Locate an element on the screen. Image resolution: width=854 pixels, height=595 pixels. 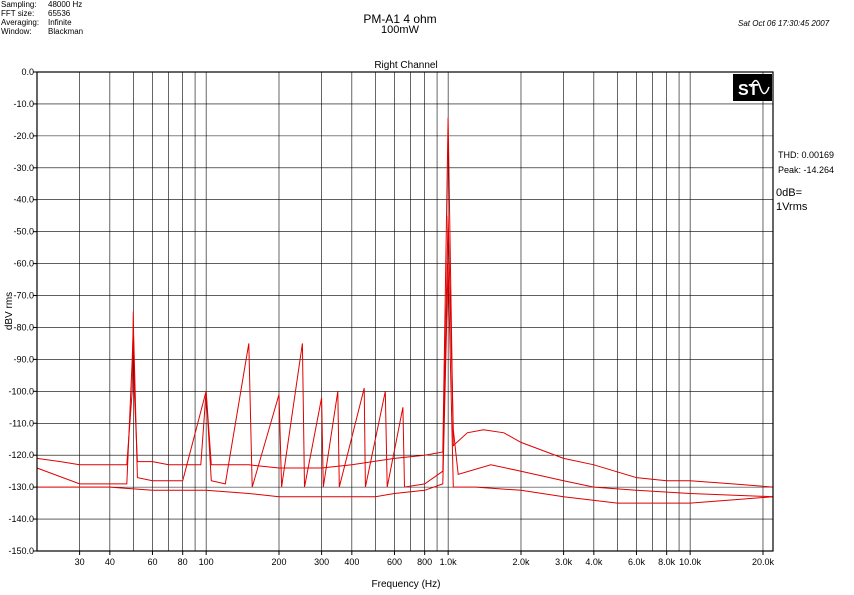
y-tick-label: -110.0 is located at coordinates (21, 423).